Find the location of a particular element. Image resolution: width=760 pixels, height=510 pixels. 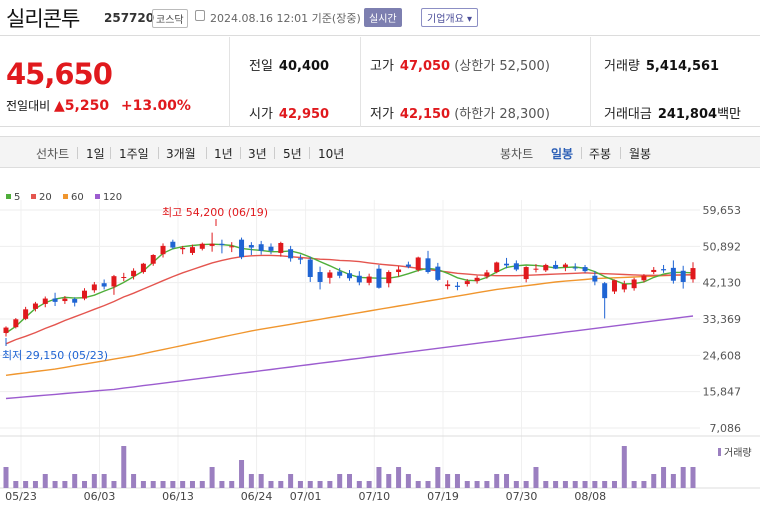

company-overview-dropdown: 기업개요 ▾ is located at coordinates (449, 17).